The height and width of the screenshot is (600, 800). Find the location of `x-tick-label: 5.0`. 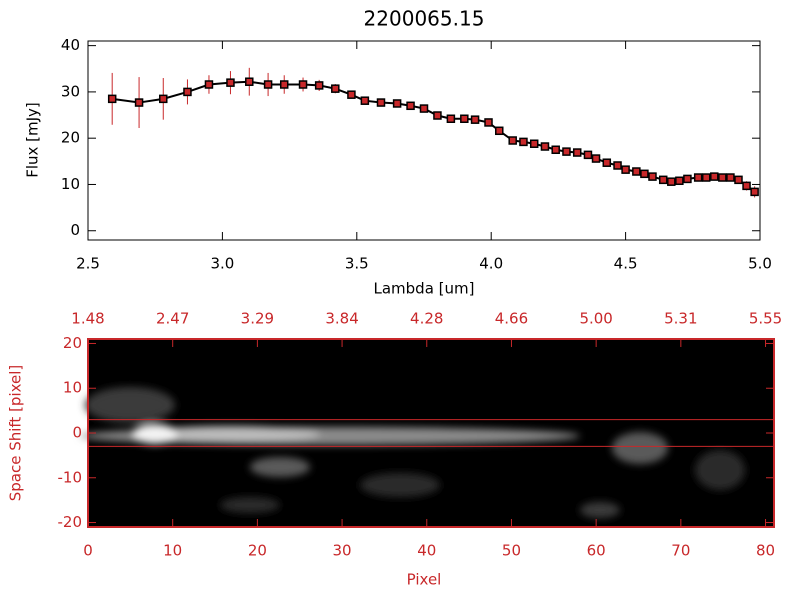

x-tick-label: 5.0 is located at coordinates (760, 264).